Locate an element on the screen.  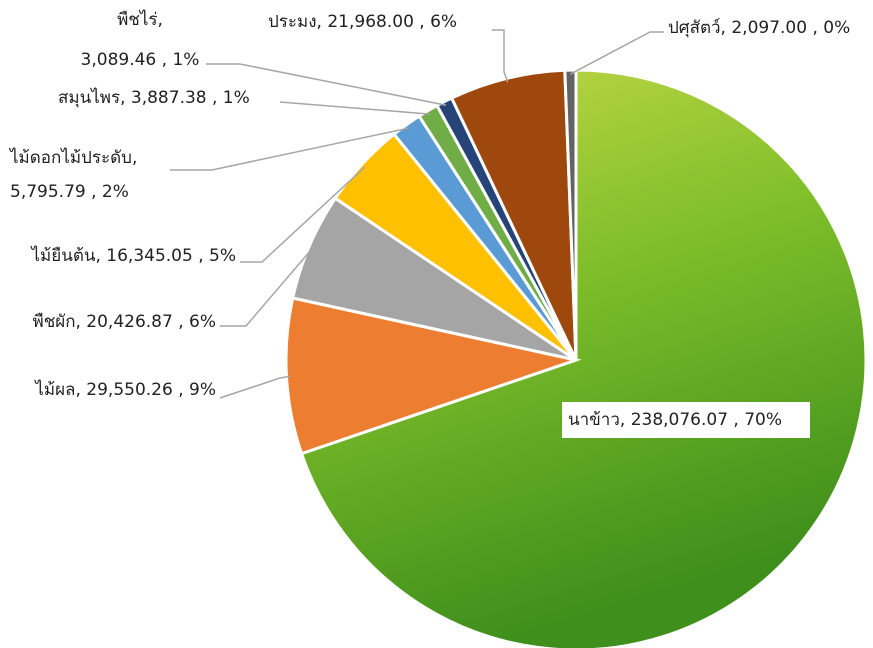
data-label: พืชผัก, 20,426.87 , 6% is located at coordinates (124, 322).